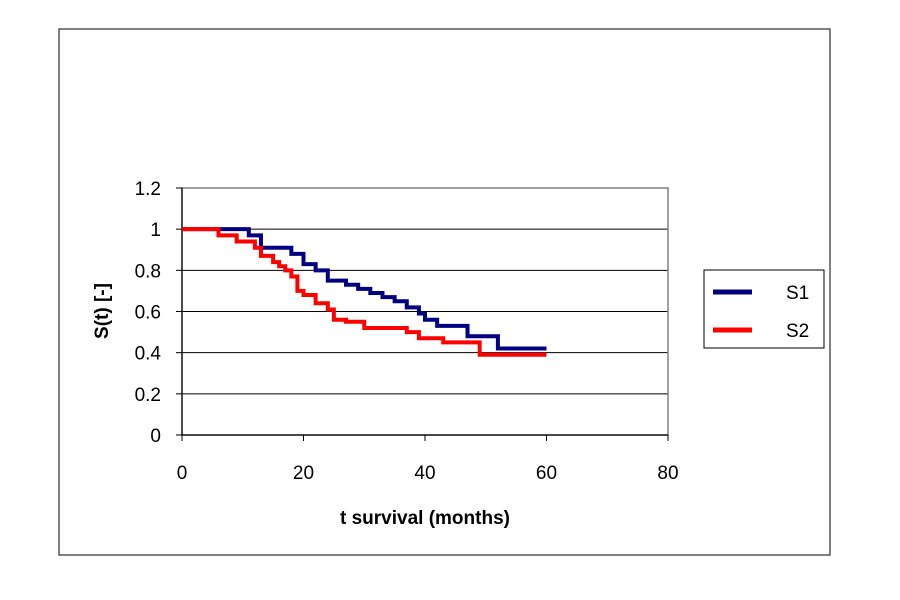 The height and width of the screenshot is (600, 900). I want to click on legend-box, so click(764, 309).